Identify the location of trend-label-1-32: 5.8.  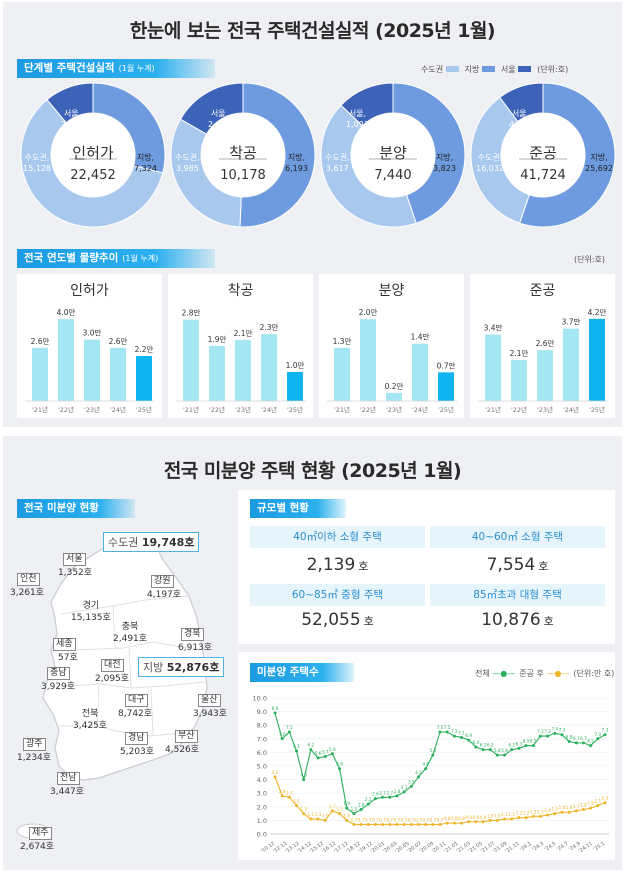
(497, 750).